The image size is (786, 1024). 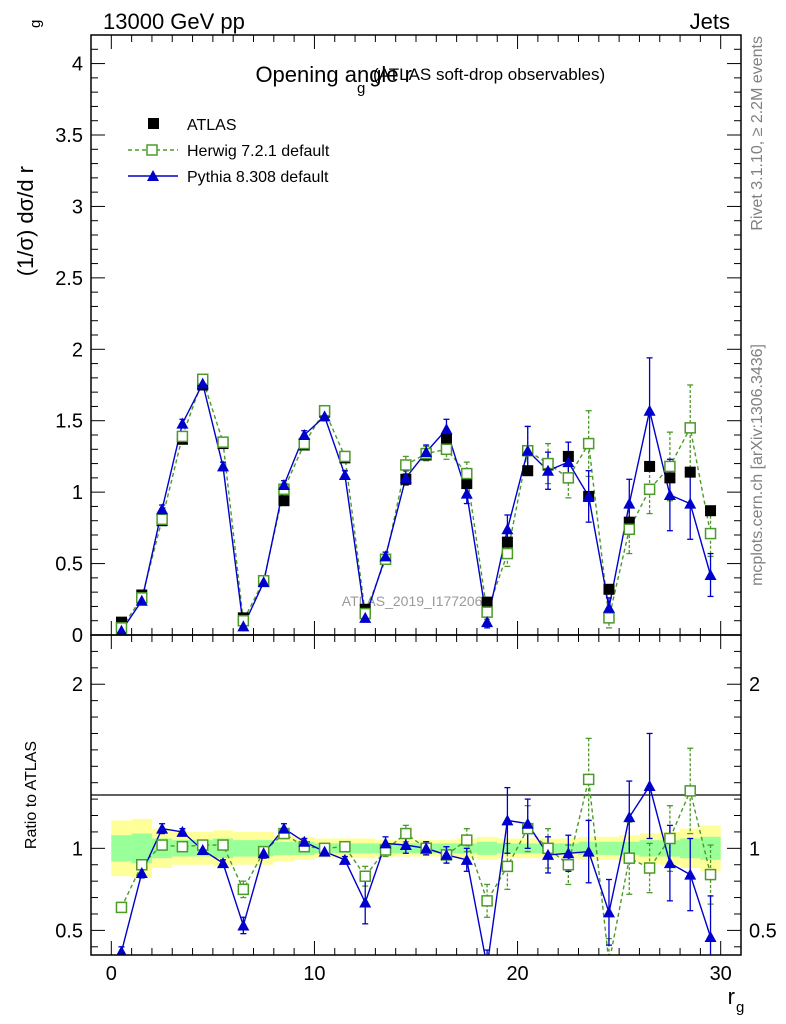 What do you see at coordinates (77, 685) in the screenshot?
I see `ratio-y-tick-label: 2` at bounding box center [77, 685].